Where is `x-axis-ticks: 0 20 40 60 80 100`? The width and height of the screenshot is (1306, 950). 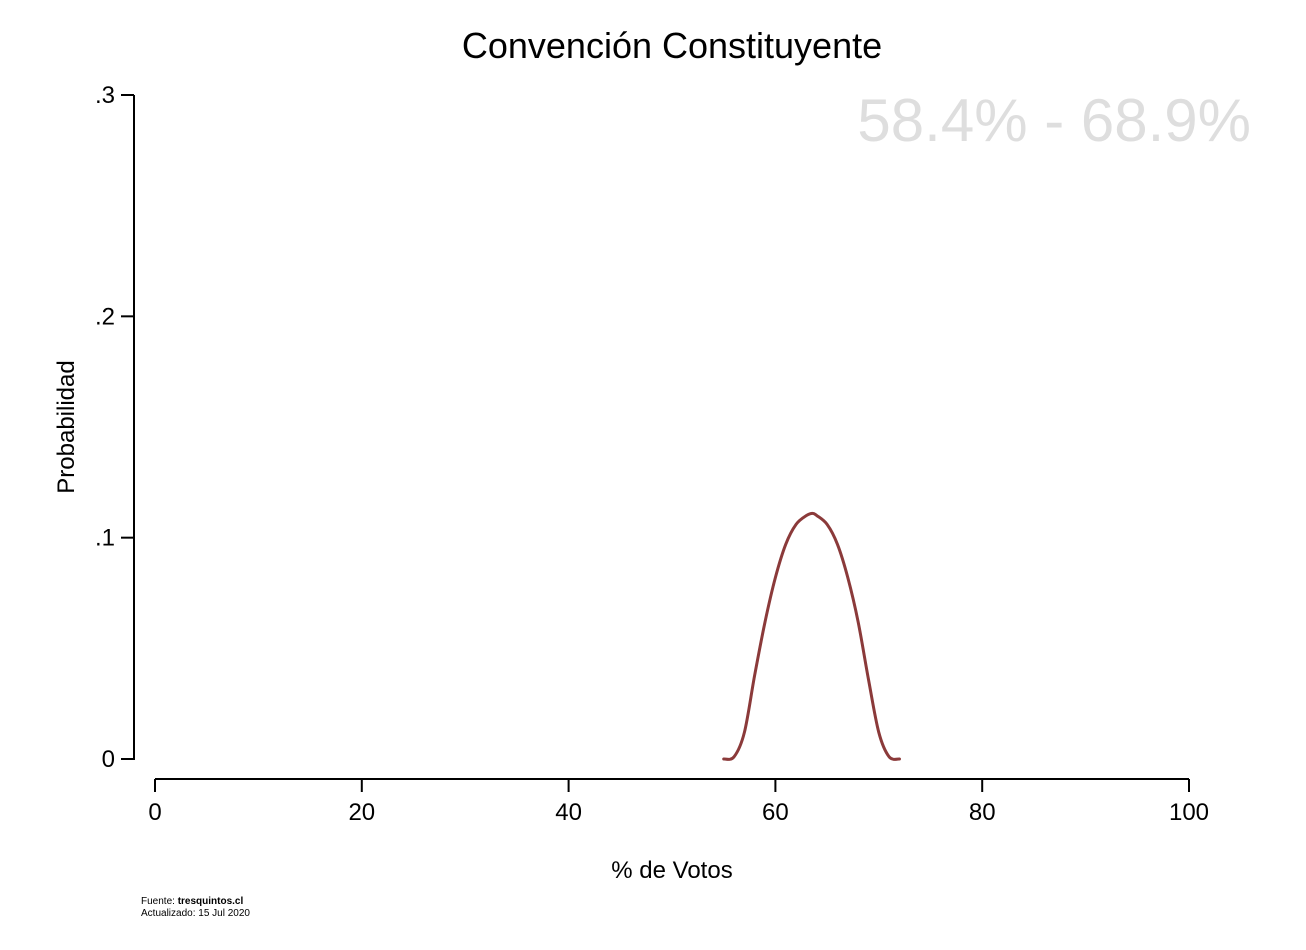
x-axis-ticks: 0 20 40 60 80 100 is located at coordinates (678, 802).